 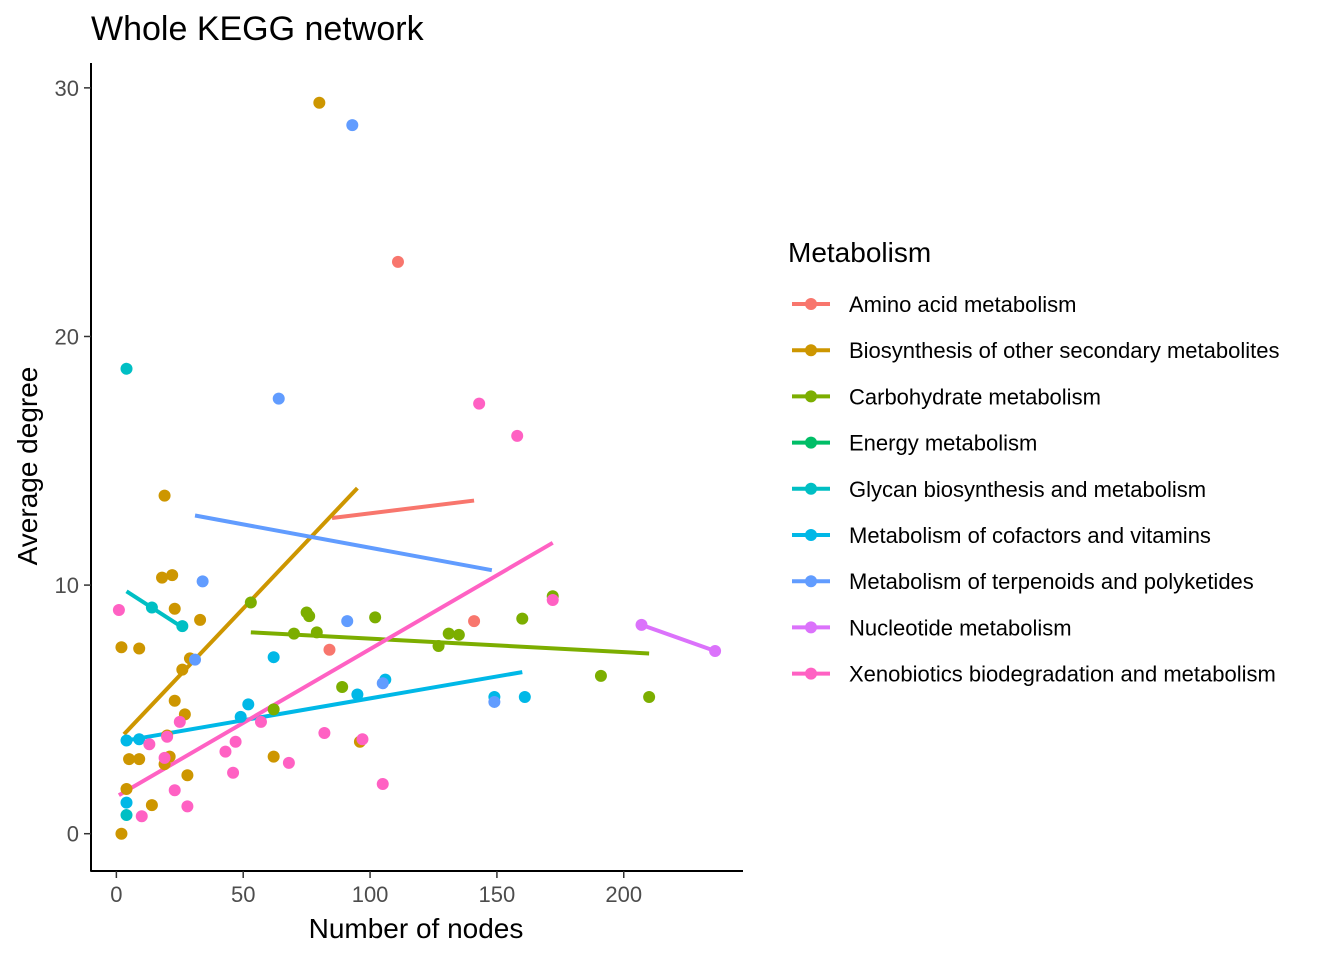 What do you see at coordinates (623, 894) in the screenshot?
I see `x-tick-label: 200` at bounding box center [623, 894].